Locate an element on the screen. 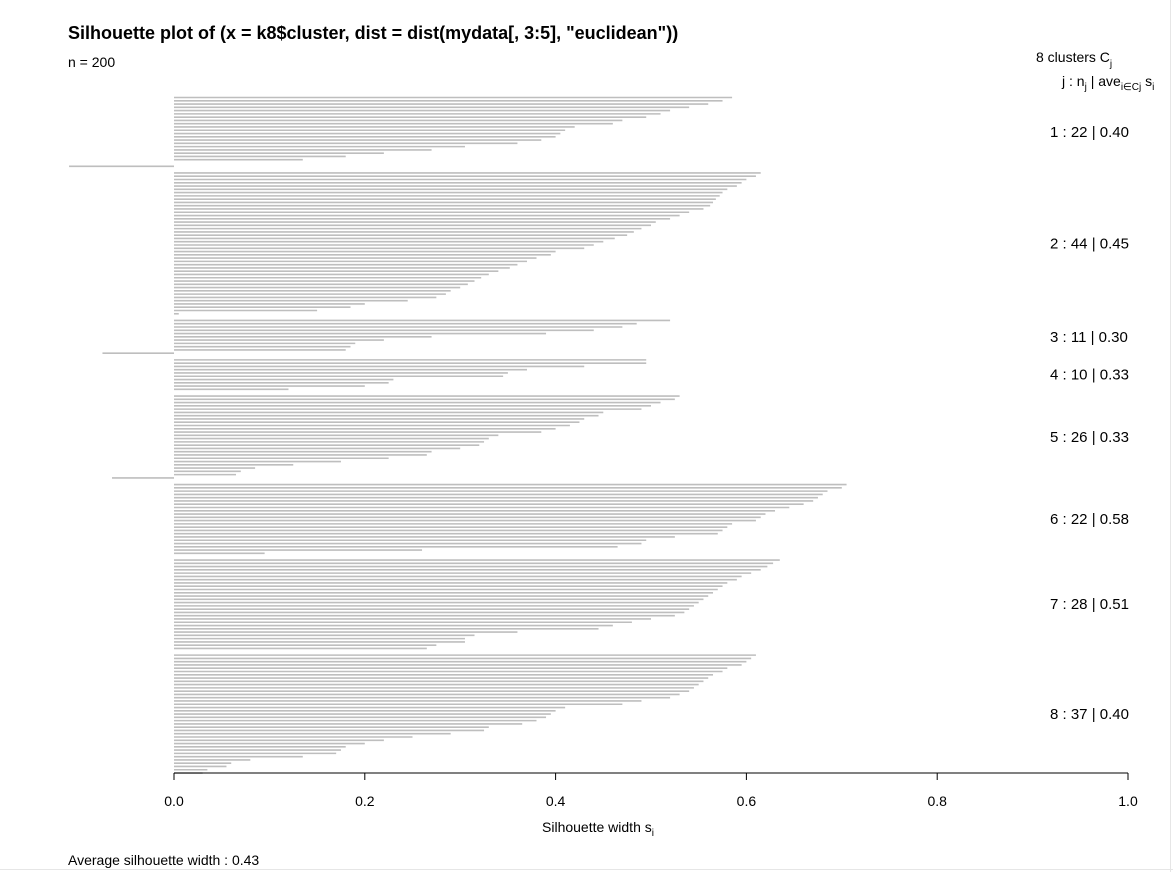 The height and width of the screenshot is (872, 1173). x-tick-label: 0.4 is located at coordinates (556, 801).